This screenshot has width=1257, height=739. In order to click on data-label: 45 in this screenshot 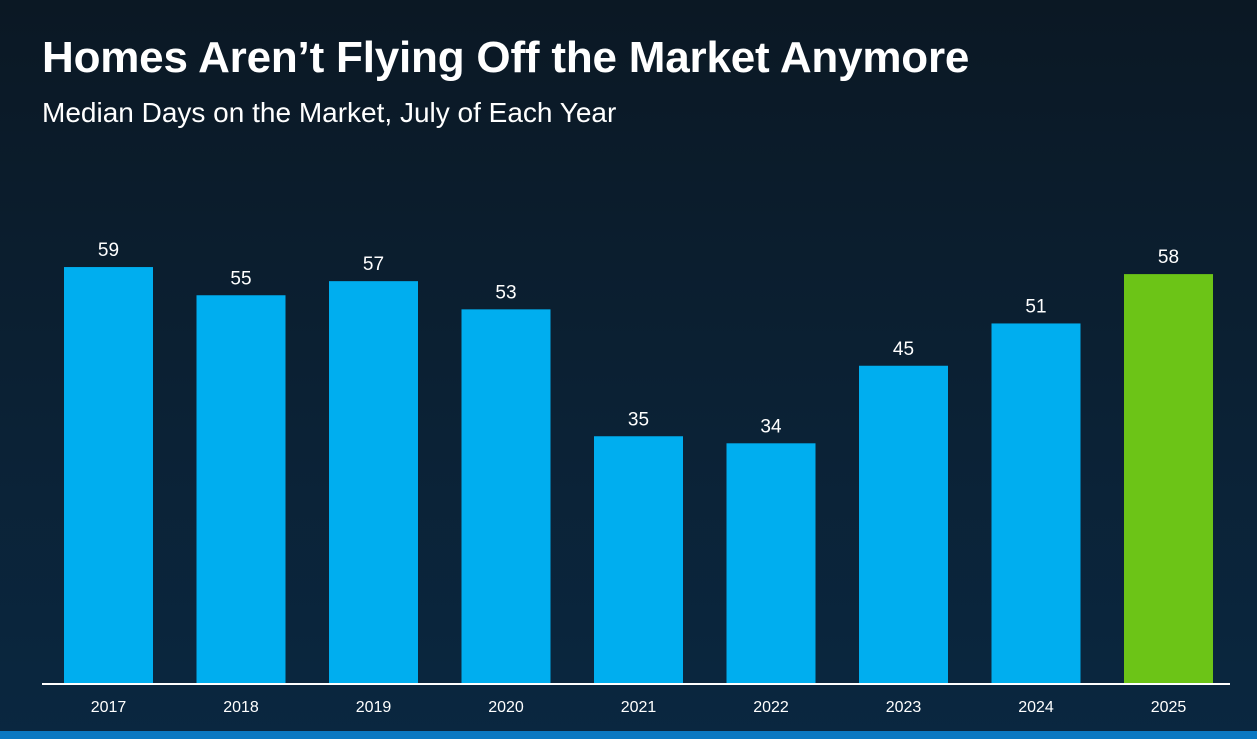, I will do `click(903, 349)`.